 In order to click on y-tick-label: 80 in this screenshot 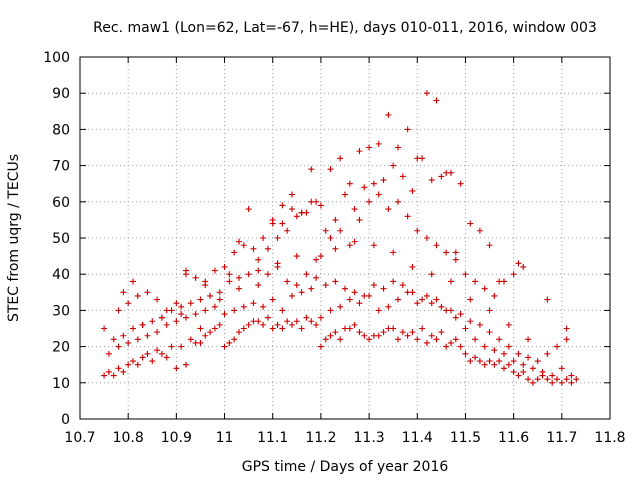, I will do `click(61, 130)`.